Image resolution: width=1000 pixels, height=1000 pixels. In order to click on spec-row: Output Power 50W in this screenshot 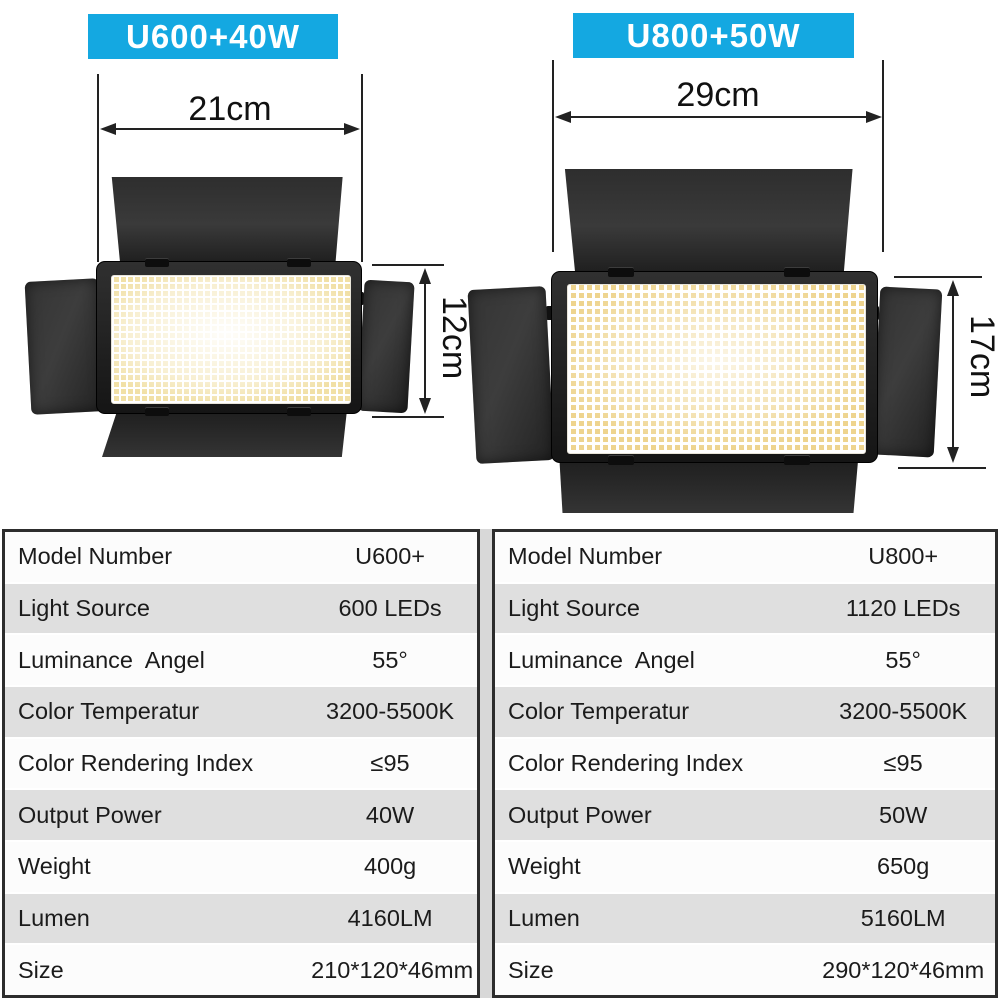, I will do `click(745, 816)`.